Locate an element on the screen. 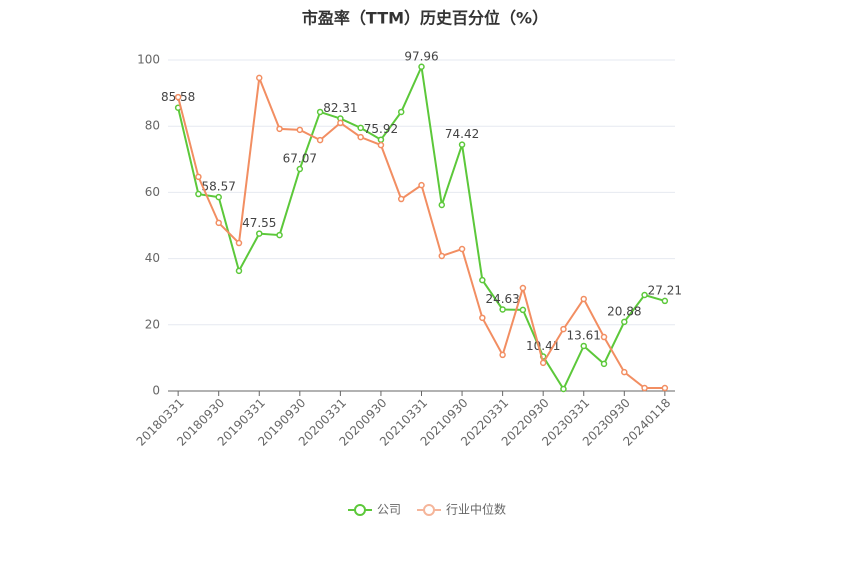 The height and width of the screenshot is (574, 850). legend-item: 行业中位数 is located at coordinates (461, 509).